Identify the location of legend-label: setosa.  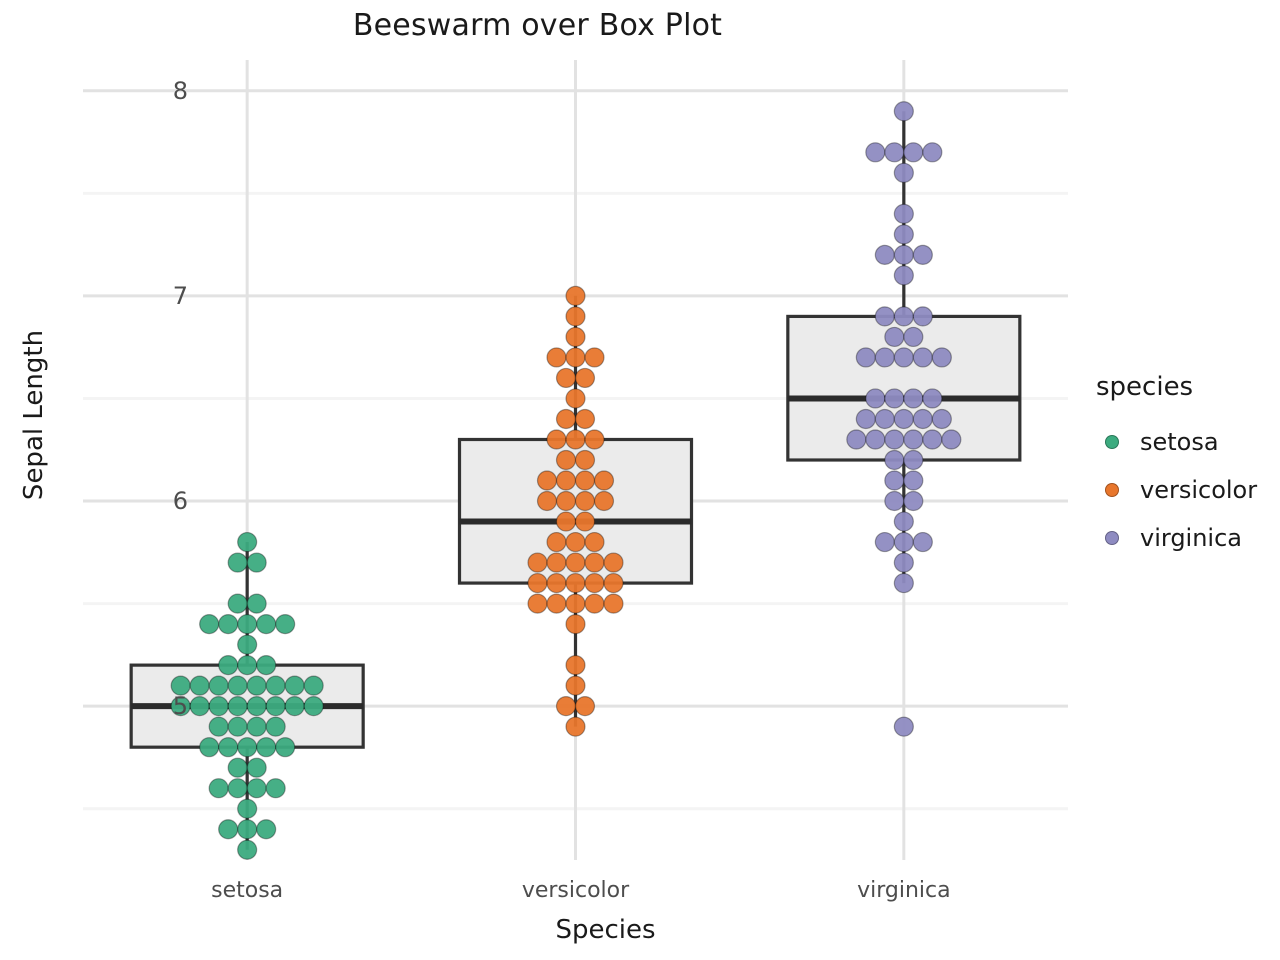
(1179, 442).